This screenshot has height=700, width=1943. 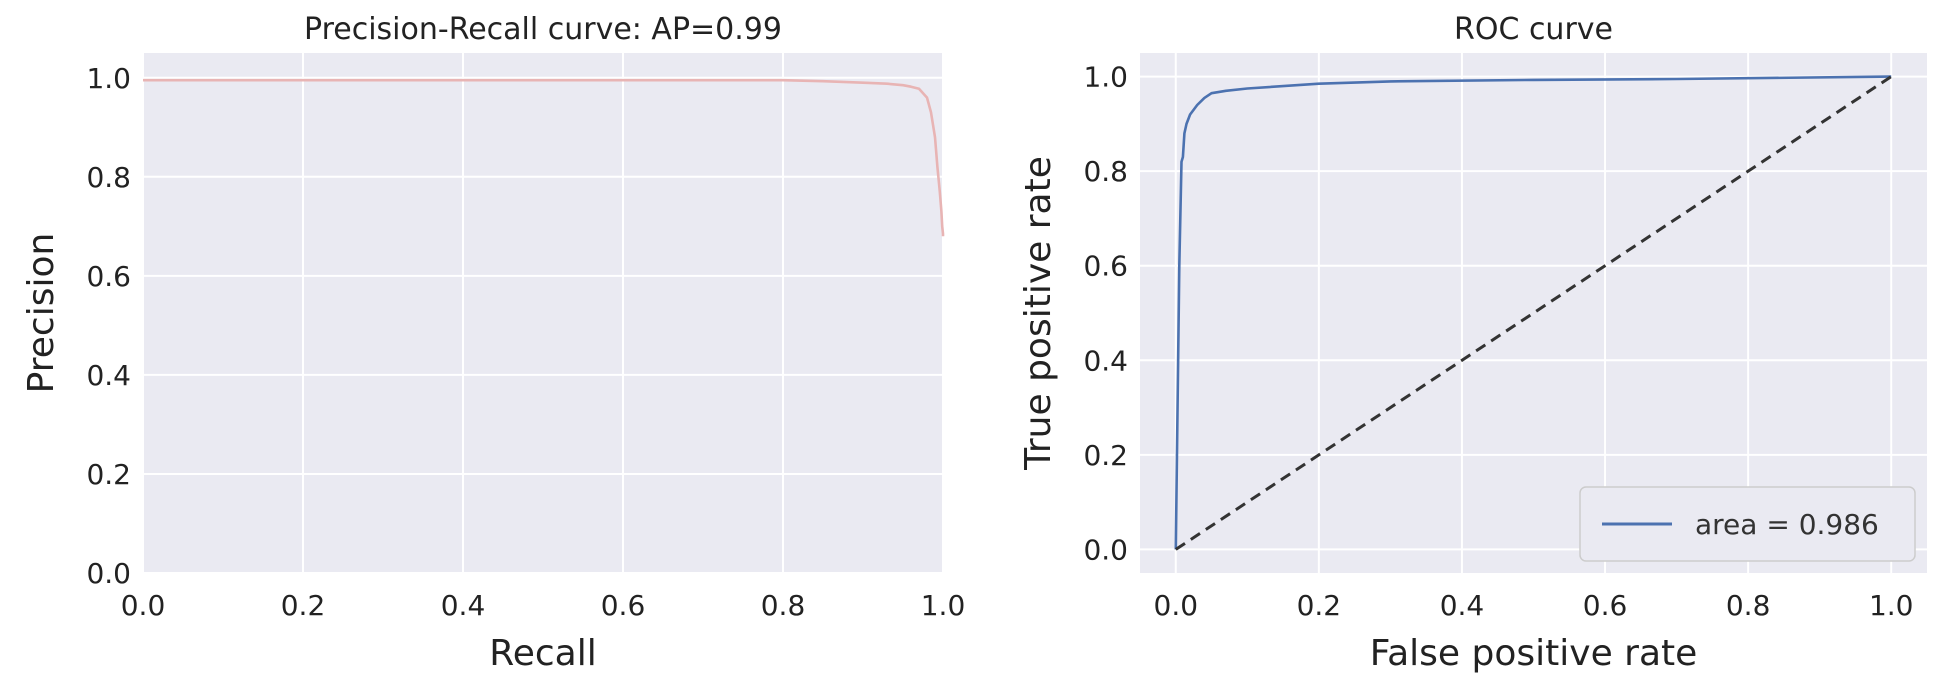 I want to click on roc-x-tick-label: 1.0, so click(x=1891, y=605).